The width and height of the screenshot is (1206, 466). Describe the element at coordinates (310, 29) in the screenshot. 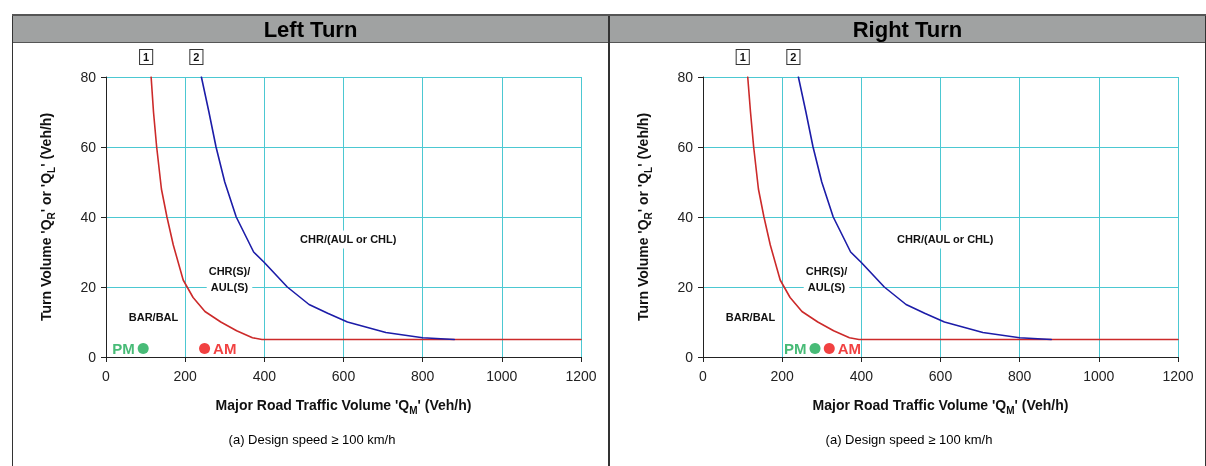

I see `chart-title: Left Turn` at that location.